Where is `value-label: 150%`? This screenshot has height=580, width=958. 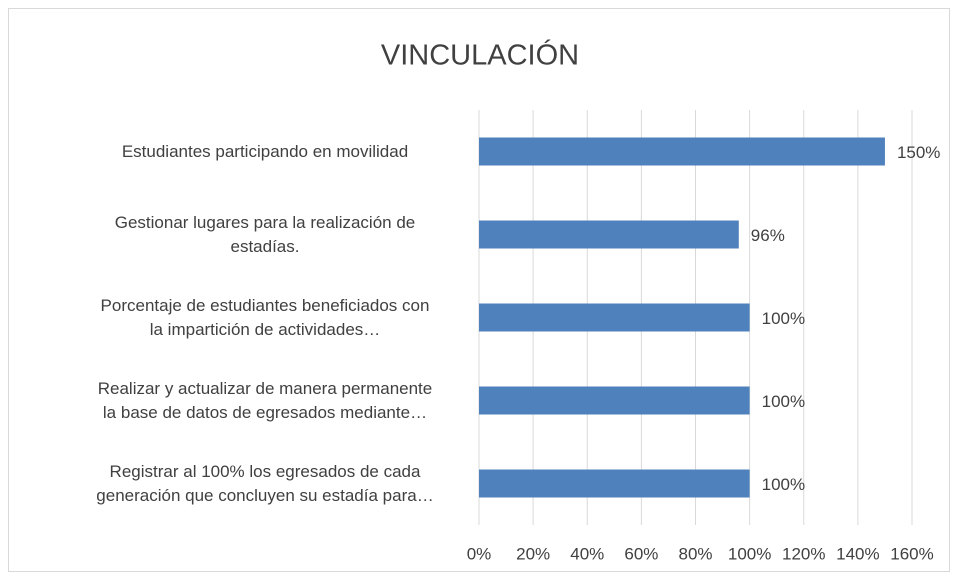
value-label: 150% is located at coordinates (918, 152).